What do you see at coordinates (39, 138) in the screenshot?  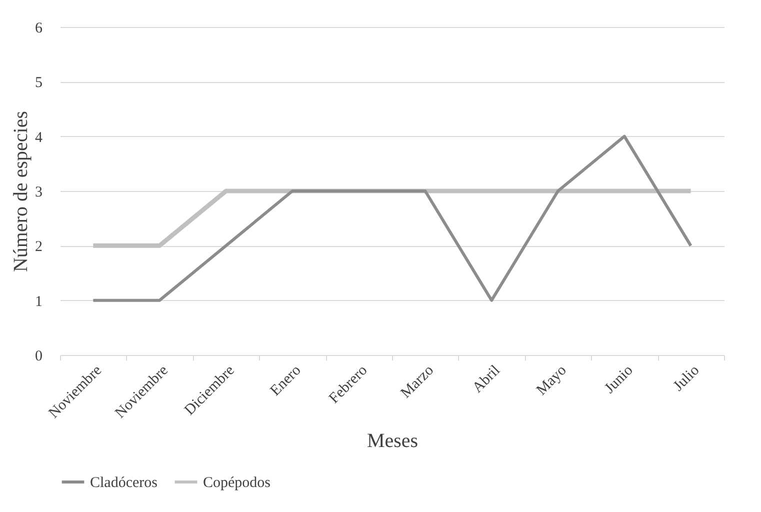 I see `y-tick-label: 4` at bounding box center [39, 138].